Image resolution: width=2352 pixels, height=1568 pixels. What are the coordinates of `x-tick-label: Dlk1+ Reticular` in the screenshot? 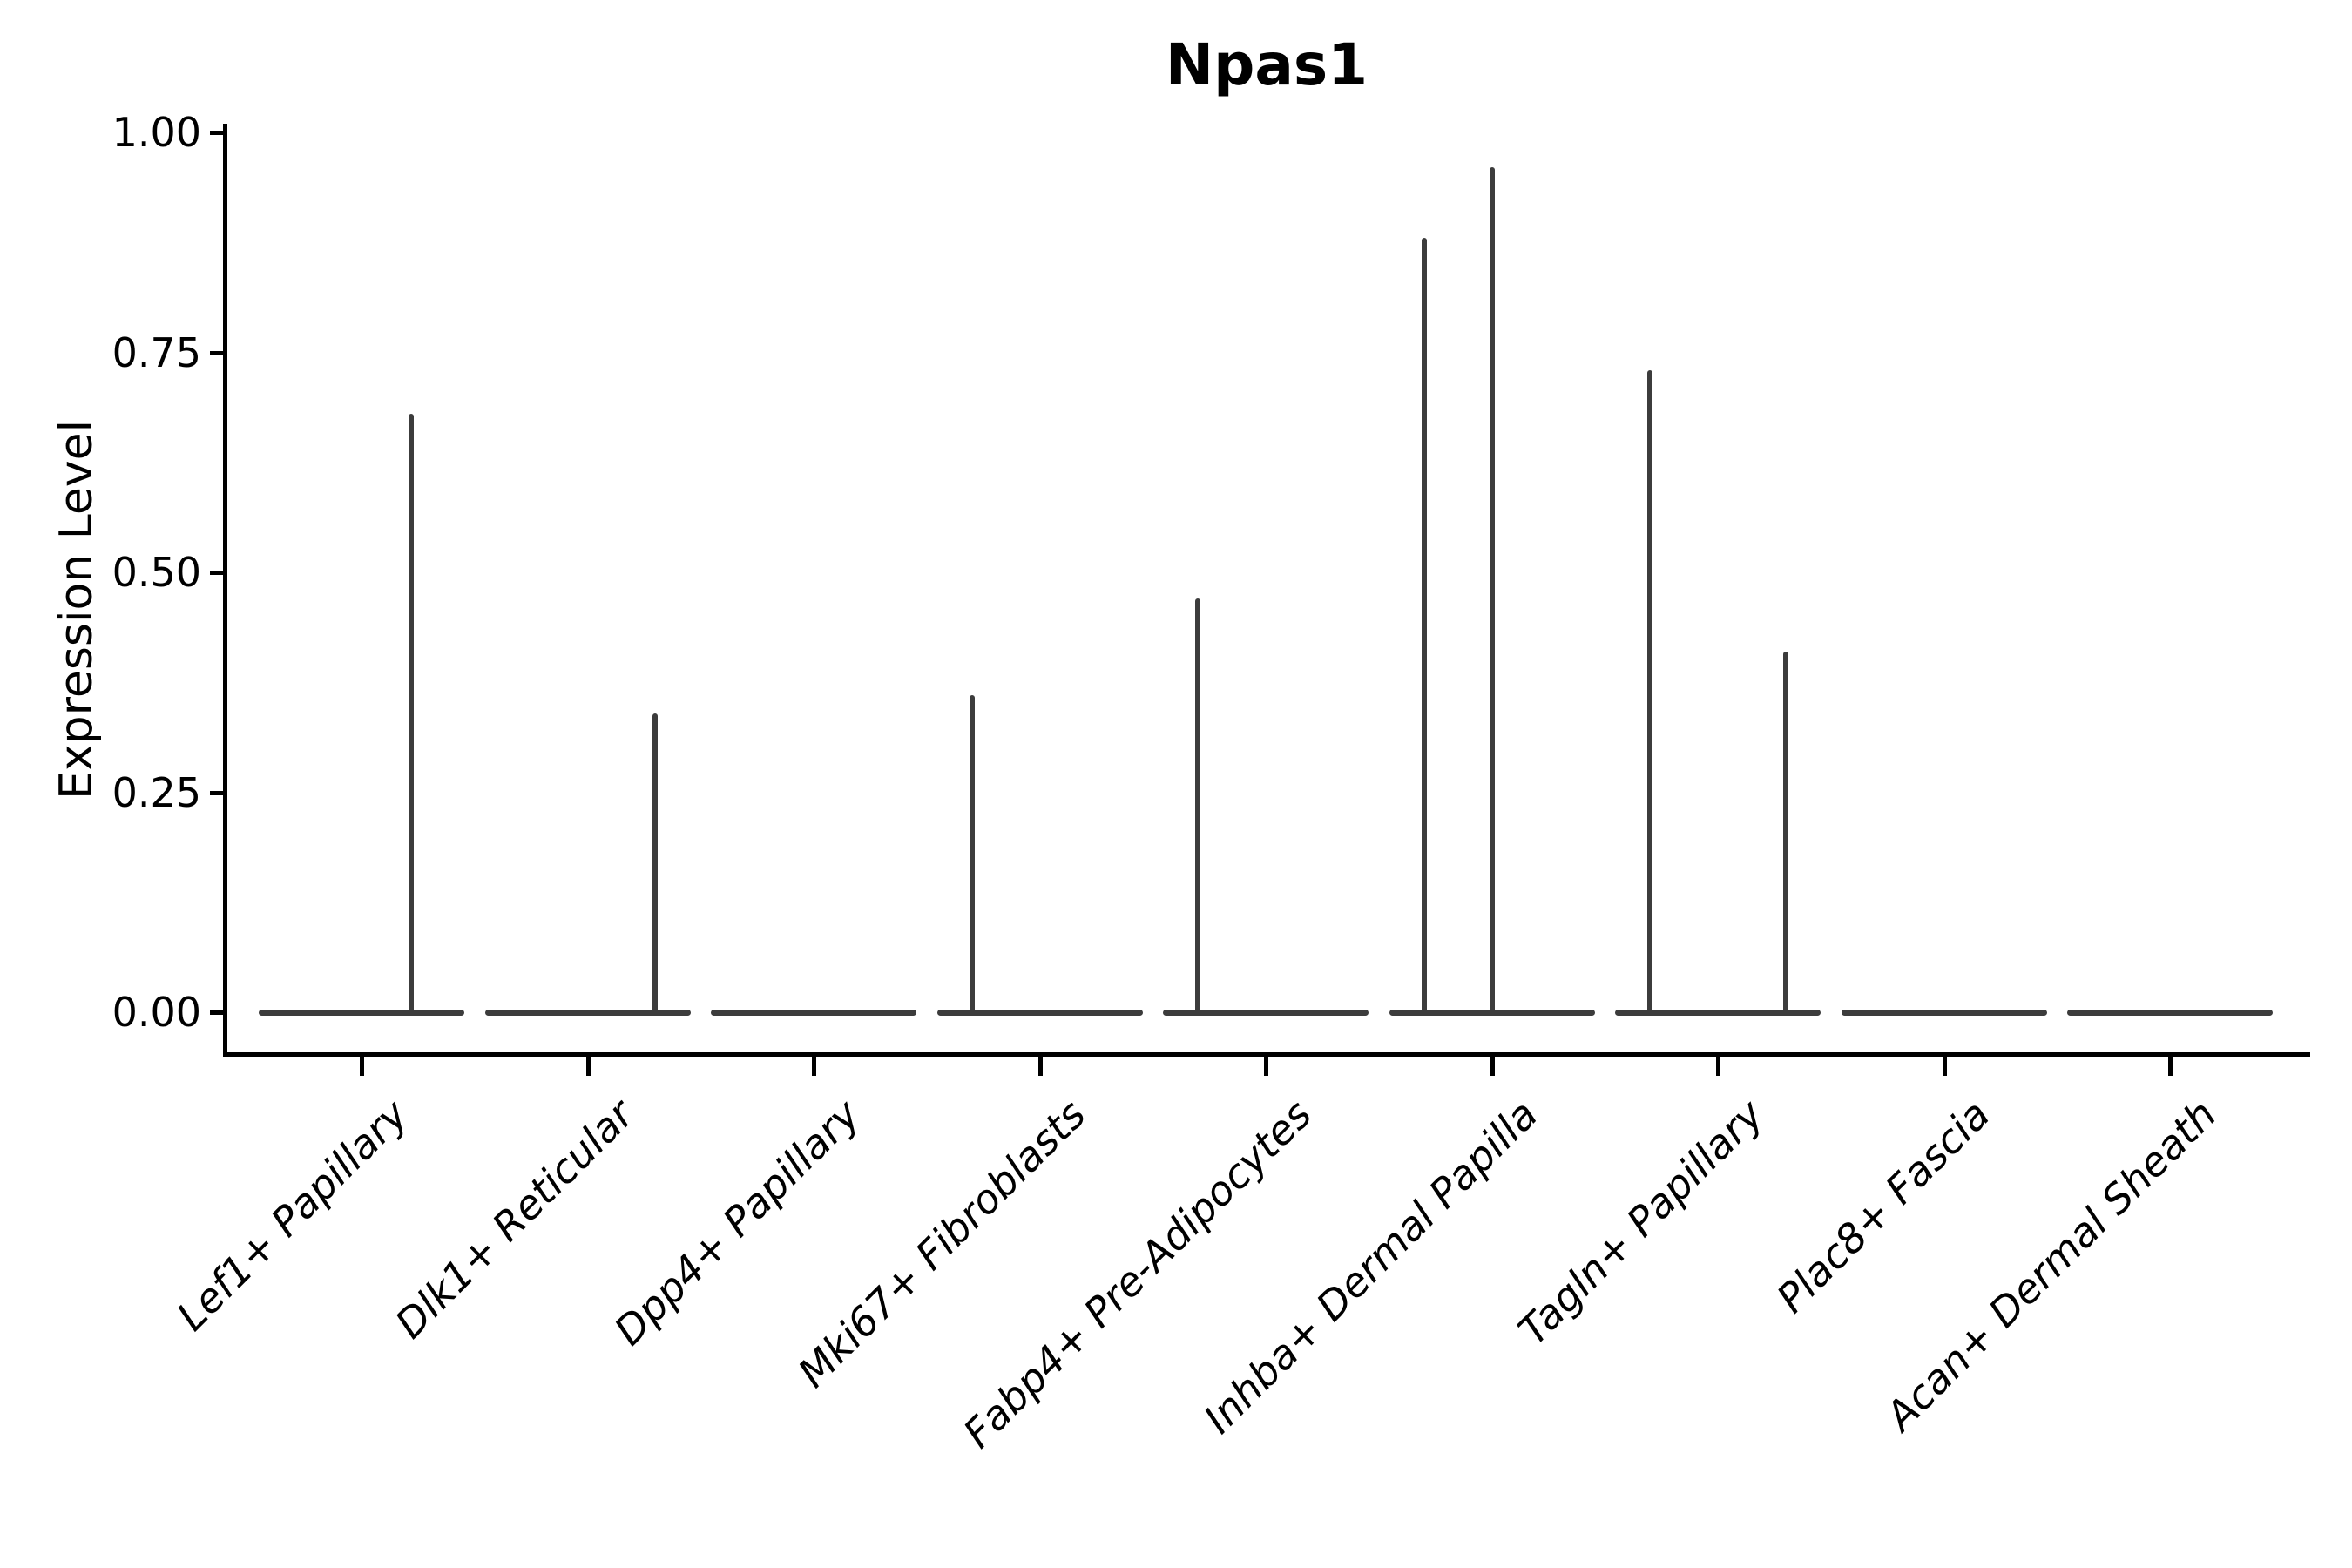 It's located at (514, 1219).